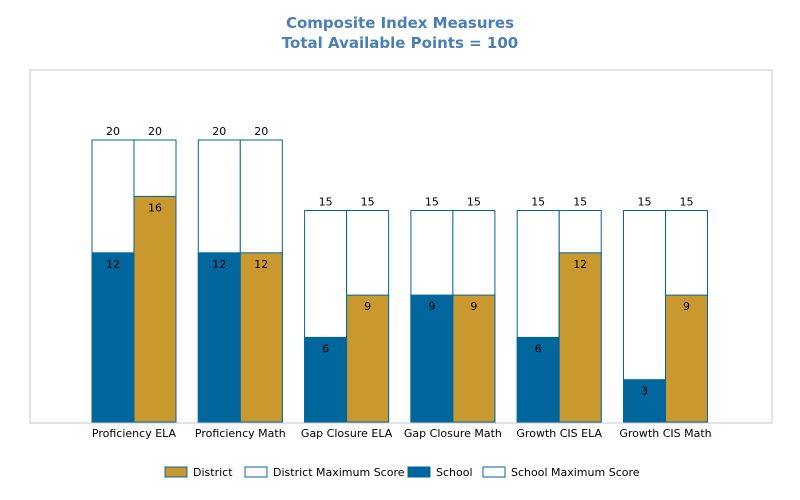 This screenshot has width=800, height=500. I want to click on district-bar-proficiency-math, so click(261, 337).